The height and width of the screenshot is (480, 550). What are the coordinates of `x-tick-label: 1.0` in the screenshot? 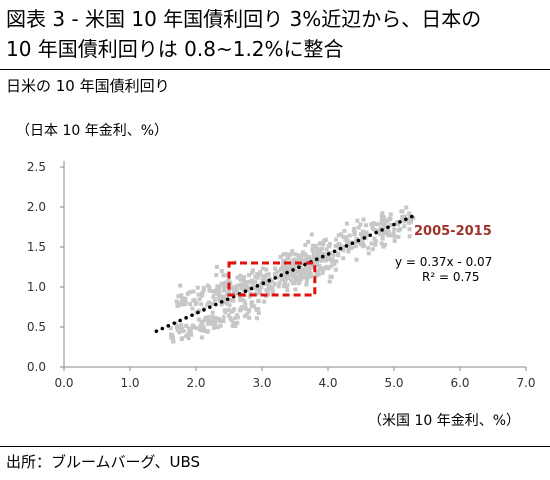 It's located at (129, 383).